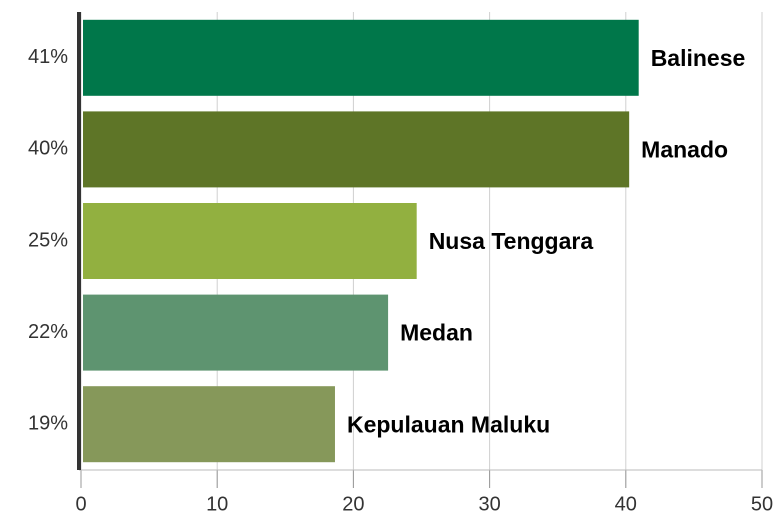 The width and height of the screenshot is (778, 521). I want to click on category-label: Nusa Tenggara, so click(511, 241).